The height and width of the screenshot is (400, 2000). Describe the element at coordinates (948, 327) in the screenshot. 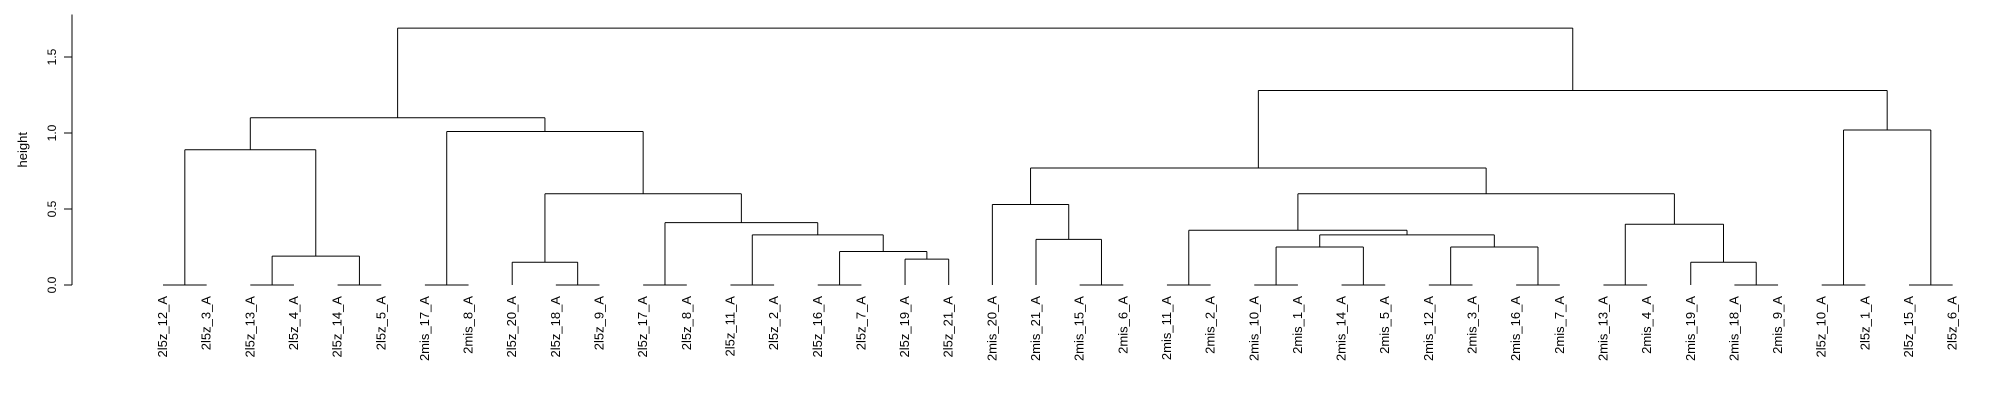

I see `leaf-label: 2l5z_21_A` at that location.